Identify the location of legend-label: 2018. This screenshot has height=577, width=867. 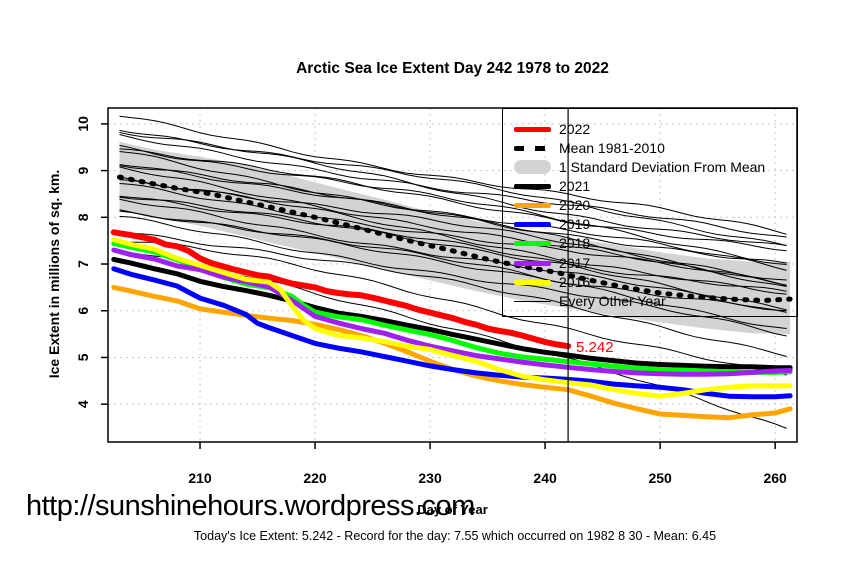
(575, 243).